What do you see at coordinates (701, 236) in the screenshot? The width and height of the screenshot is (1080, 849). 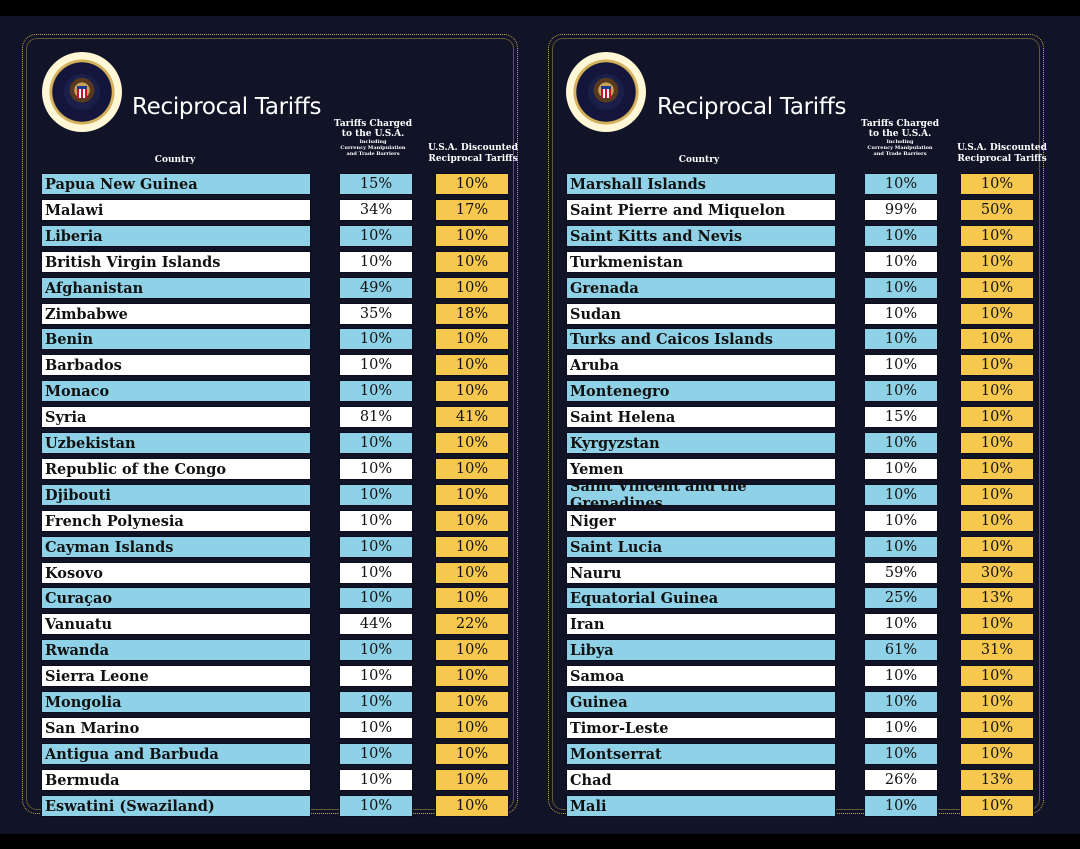 I see `country-cell: Saint Kitts and Nevis` at bounding box center [701, 236].